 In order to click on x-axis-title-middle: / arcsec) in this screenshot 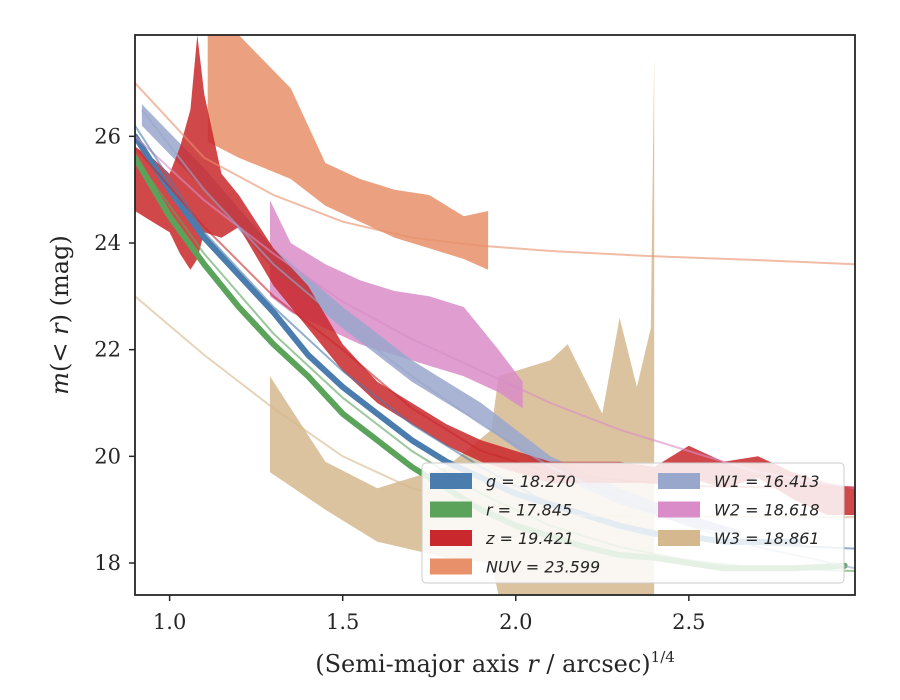, I will do `click(595, 664)`.